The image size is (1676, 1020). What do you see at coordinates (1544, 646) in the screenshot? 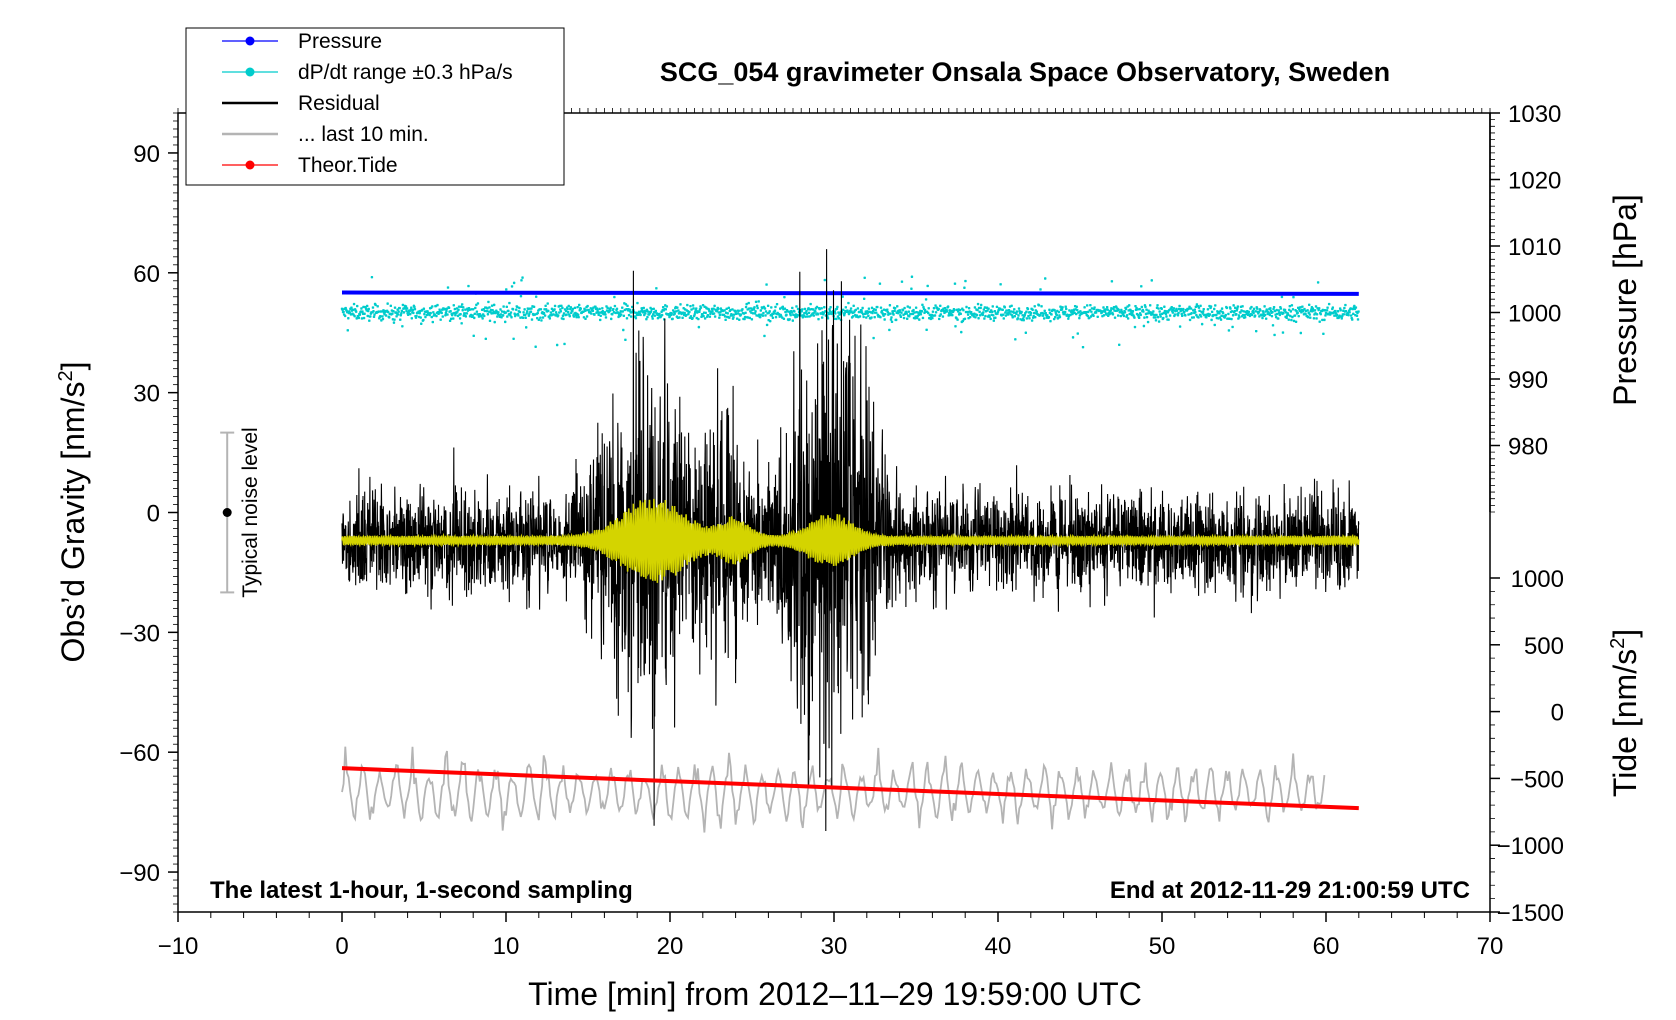
I see `tide-tick-label: 500` at bounding box center [1544, 646].